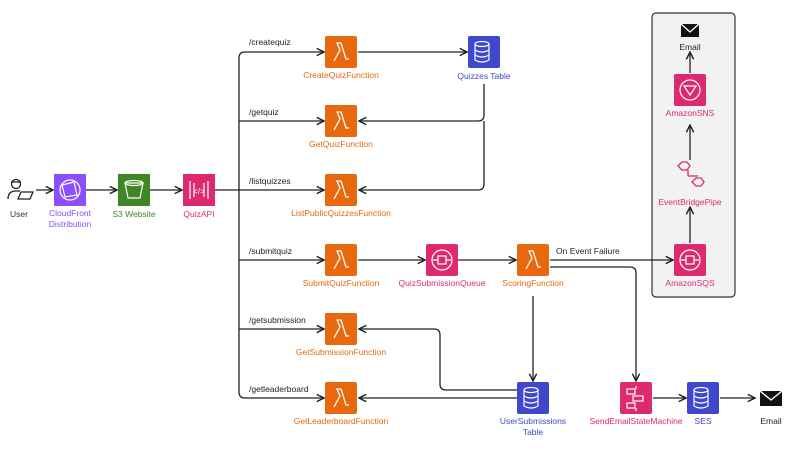 This screenshot has width=800, height=450. I want to click on route-createquiz: /createquiz, so click(270, 42).